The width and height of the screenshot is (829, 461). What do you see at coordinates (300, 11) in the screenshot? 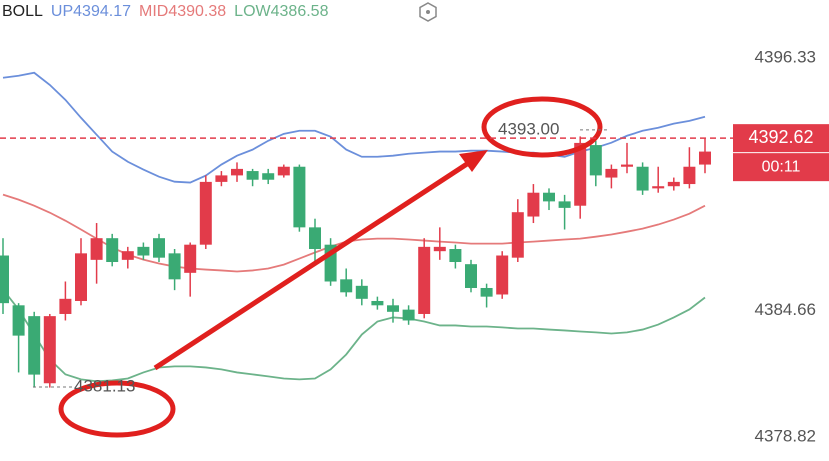
I see `legend-value: 4386.58` at bounding box center [300, 11].